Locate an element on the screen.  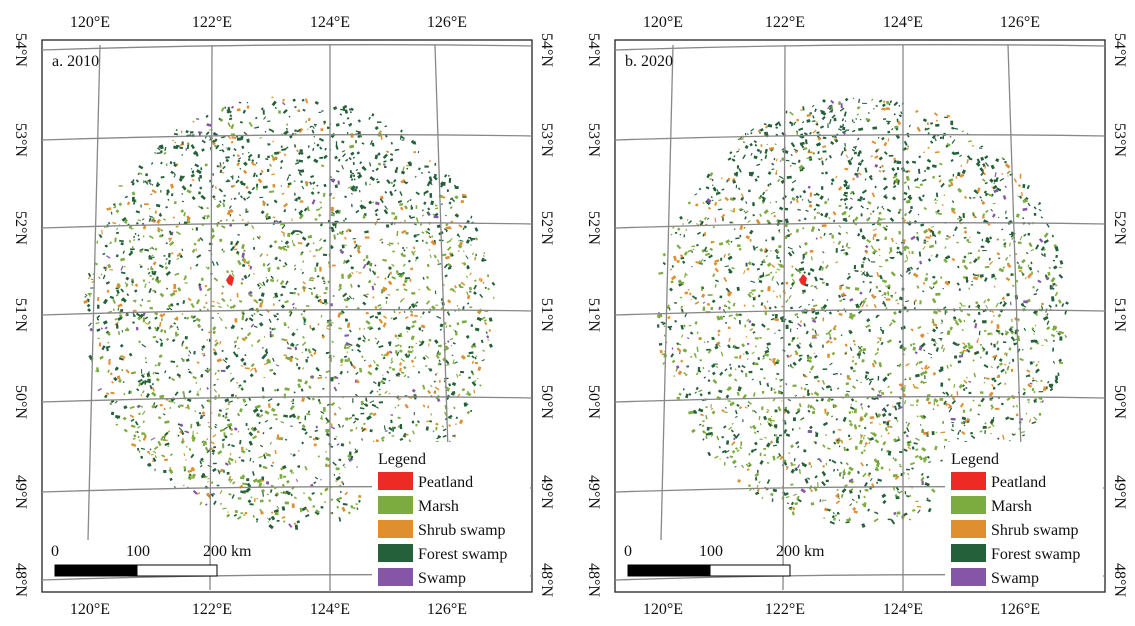
legend-label: Forest swamp is located at coordinates (462, 554).